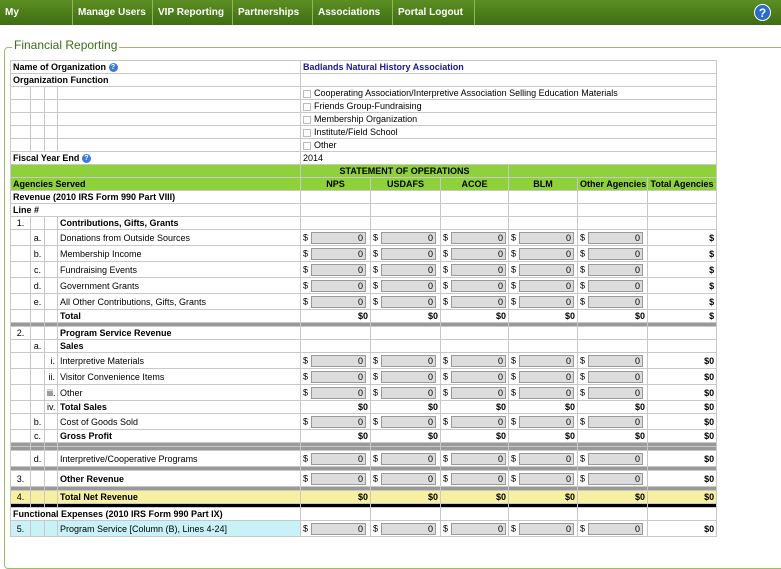  What do you see at coordinates (179, 436) in the screenshot?
I see `cell: Gross Profit` at bounding box center [179, 436].